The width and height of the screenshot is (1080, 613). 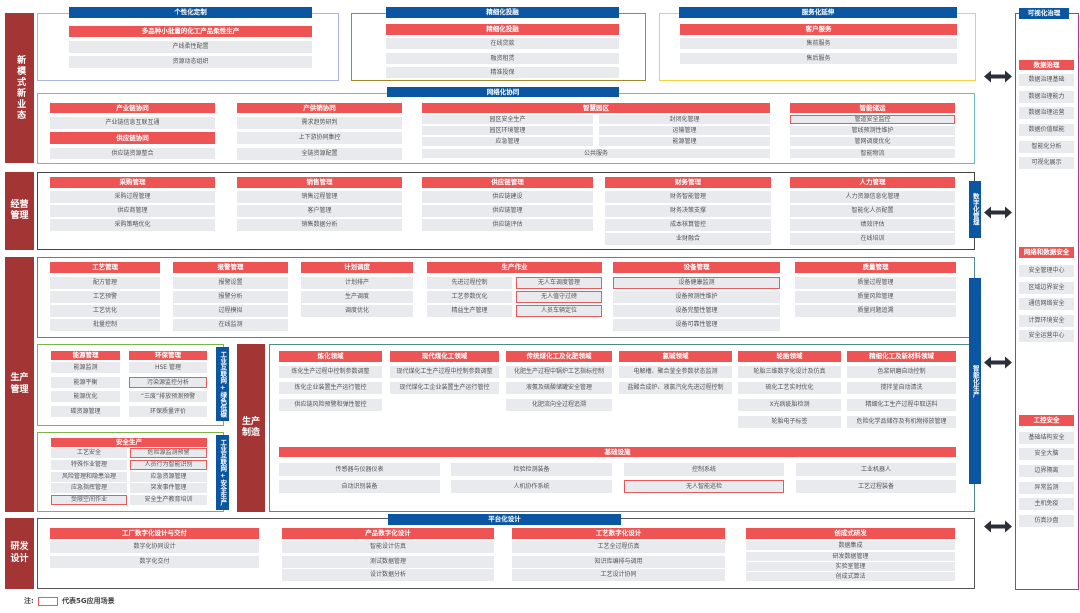 I want to click on list-item-5g: 无人值守过磅, so click(x=559, y=297).